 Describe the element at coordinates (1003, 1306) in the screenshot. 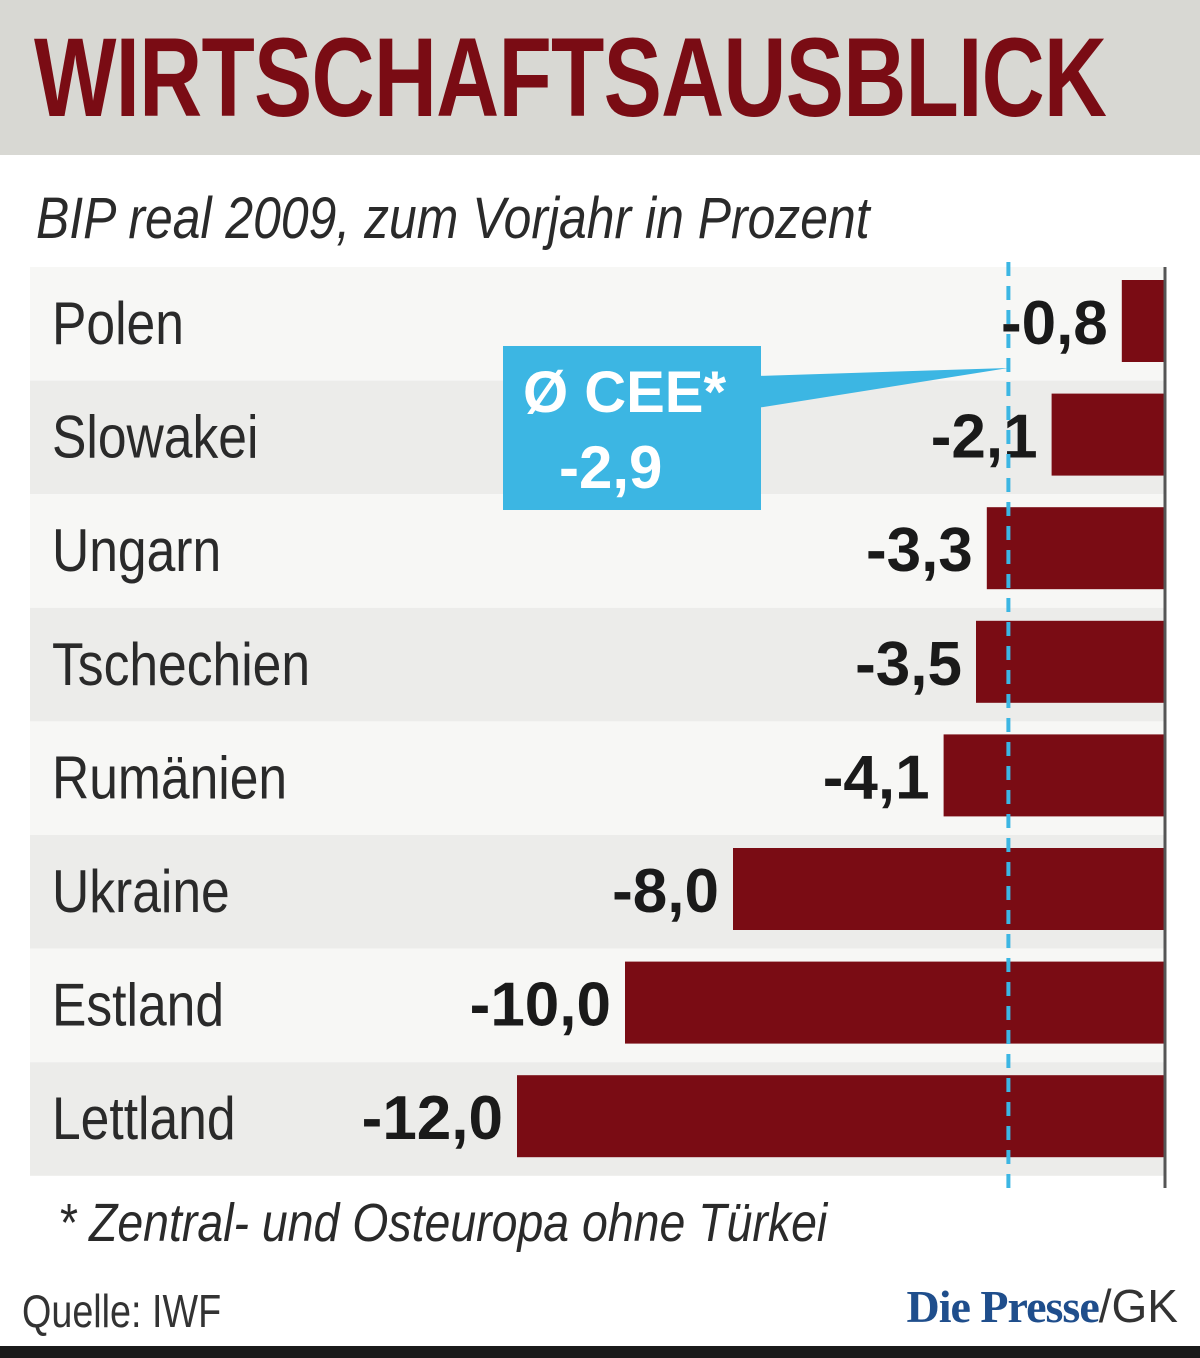

I see `brand-logo: Die Presse` at that location.